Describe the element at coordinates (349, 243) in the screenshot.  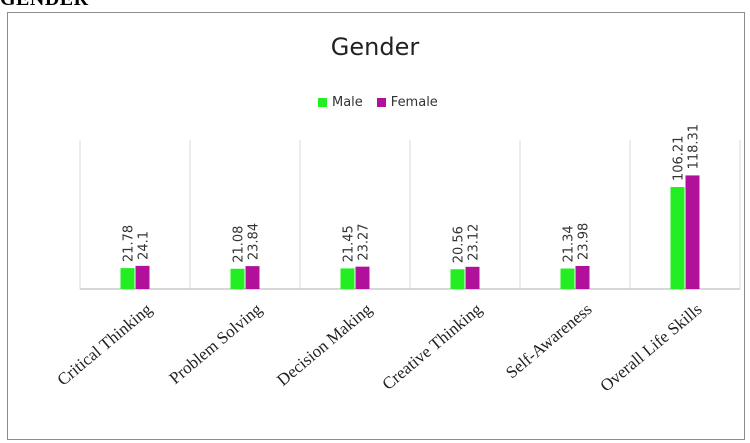
I see `data-label-male-3: 21.45` at that location.